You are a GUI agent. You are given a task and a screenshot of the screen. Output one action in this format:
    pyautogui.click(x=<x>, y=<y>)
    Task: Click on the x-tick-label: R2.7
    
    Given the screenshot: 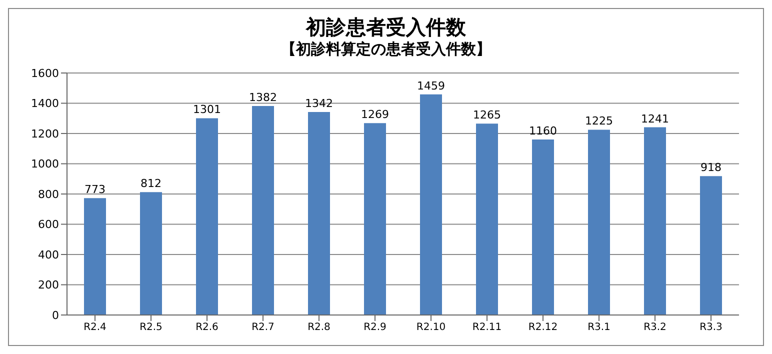 What is the action you would take?
    pyautogui.click(x=263, y=328)
    